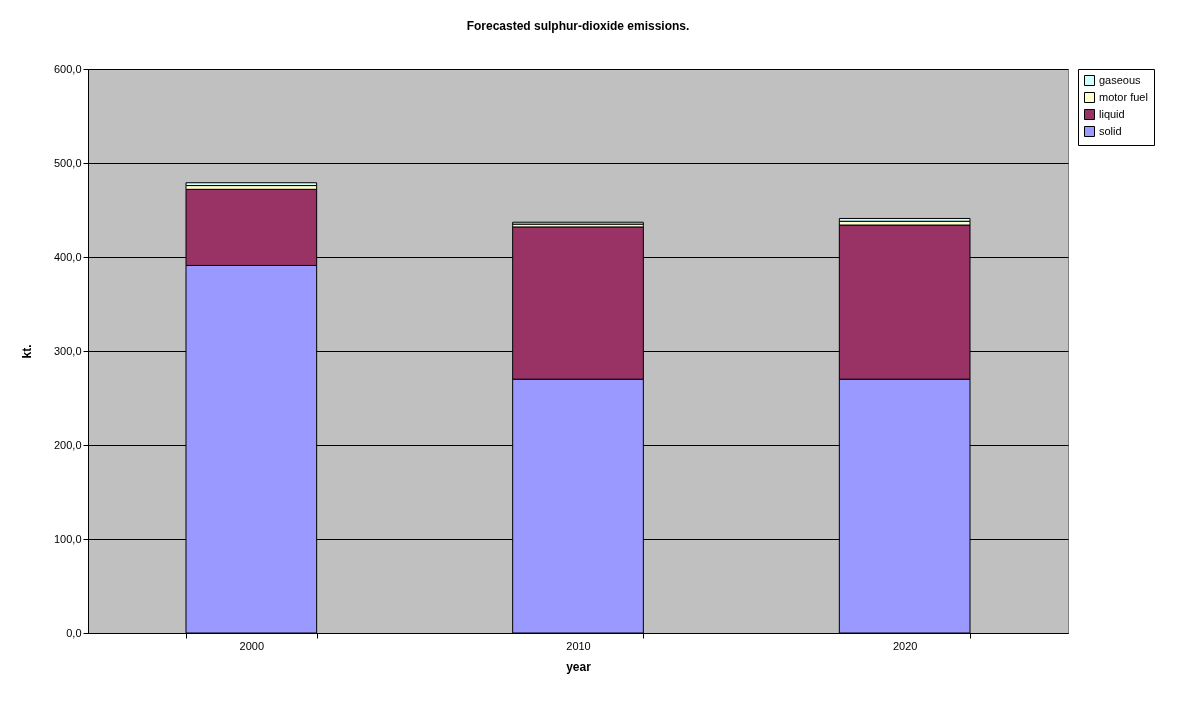 The width and height of the screenshot is (1179, 707). Describe the element at coordinates (67, 444) in the screenshot. I see `y-tick-label: 200,0` at that location.